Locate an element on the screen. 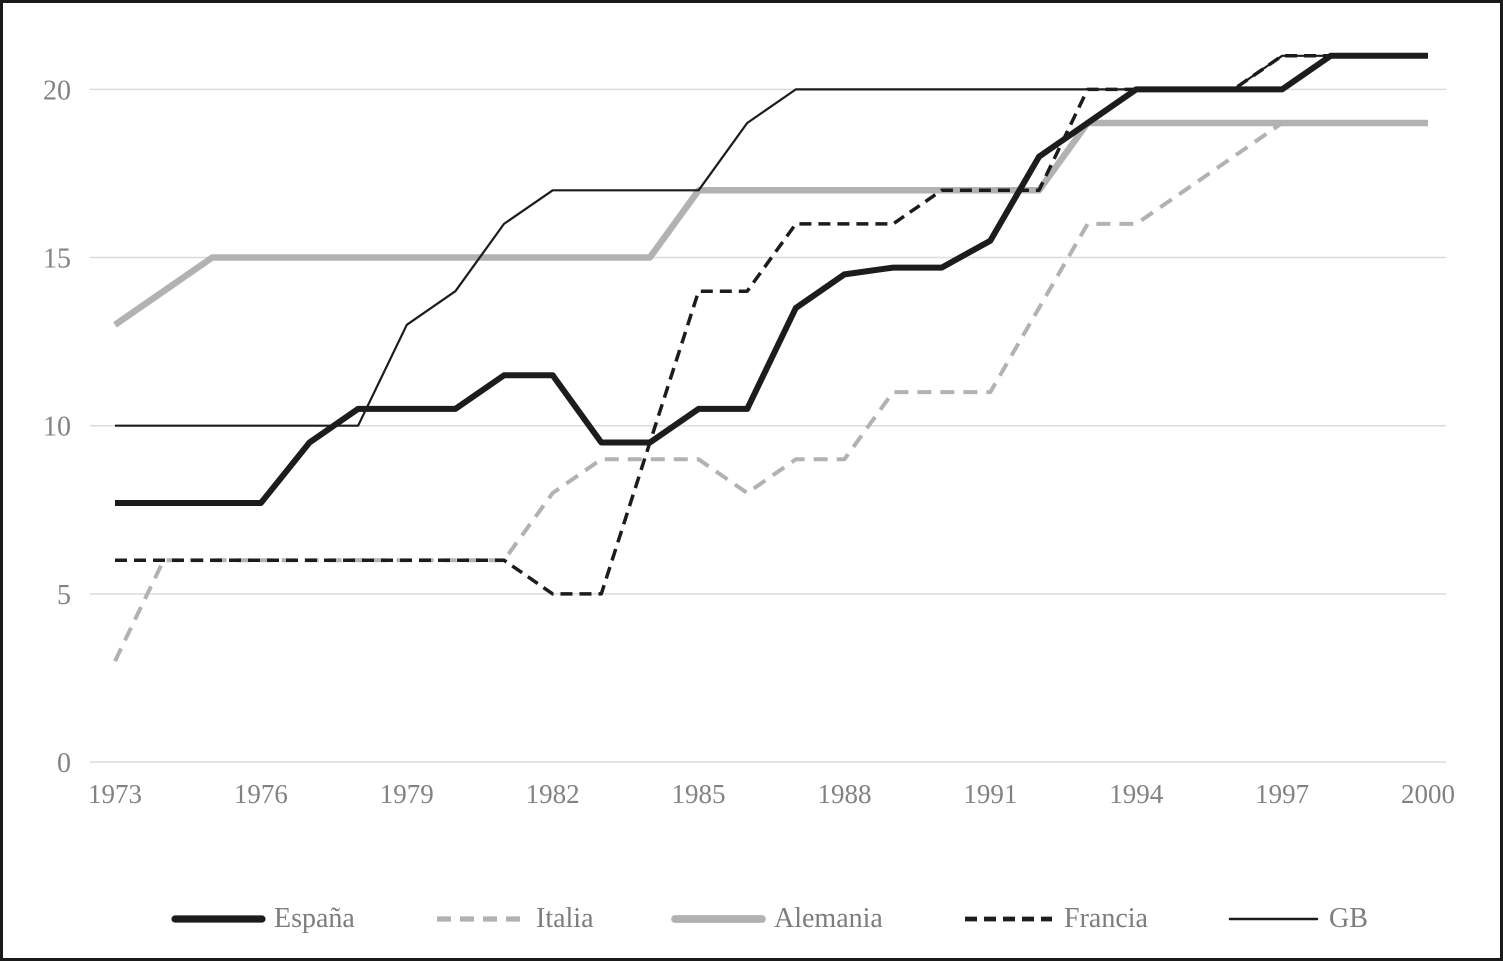 The width and height of the screenshot is (1503, 961). legend: España Italia Alemania Francia GB is located at coordinates (751, 921).